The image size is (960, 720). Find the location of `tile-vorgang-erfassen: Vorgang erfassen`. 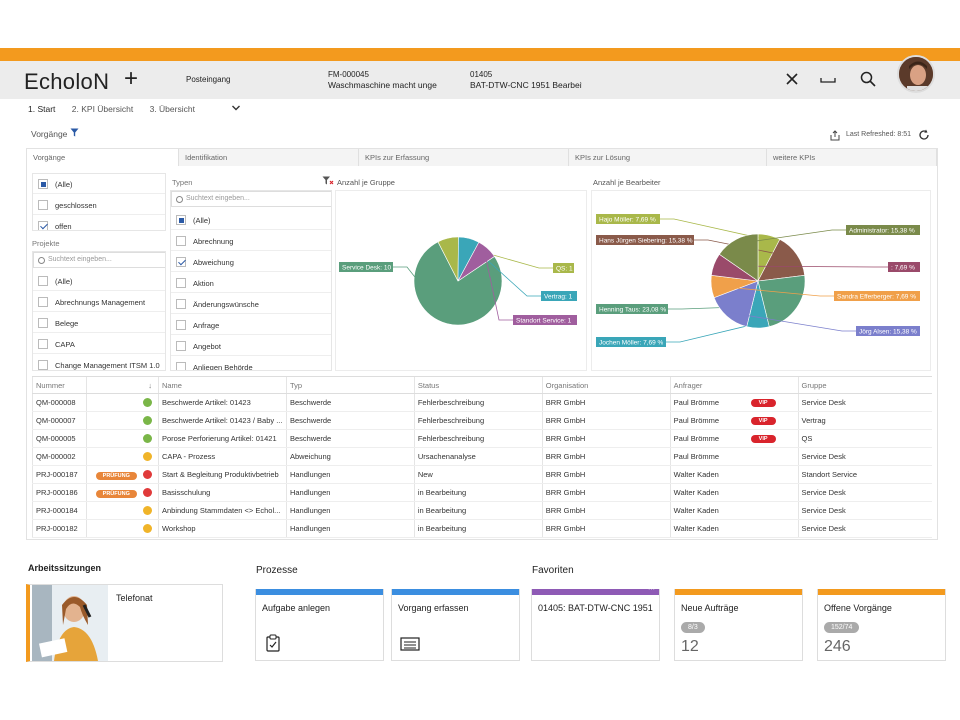

tile-vorgang-erfassen: Vorgang erfassen is located at coordinates (455, 625).